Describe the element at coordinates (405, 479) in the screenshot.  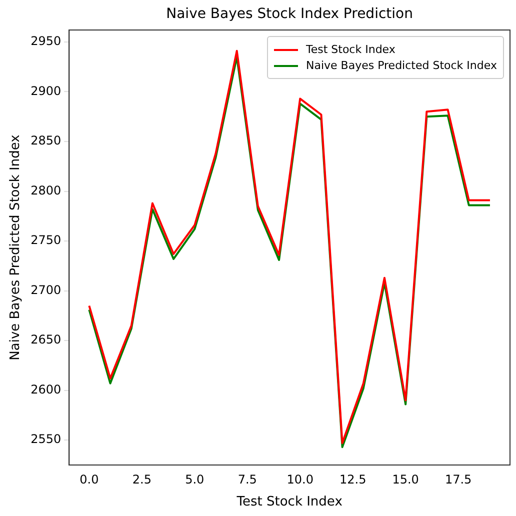
I see `x-tick-label: 15.0` at that location.